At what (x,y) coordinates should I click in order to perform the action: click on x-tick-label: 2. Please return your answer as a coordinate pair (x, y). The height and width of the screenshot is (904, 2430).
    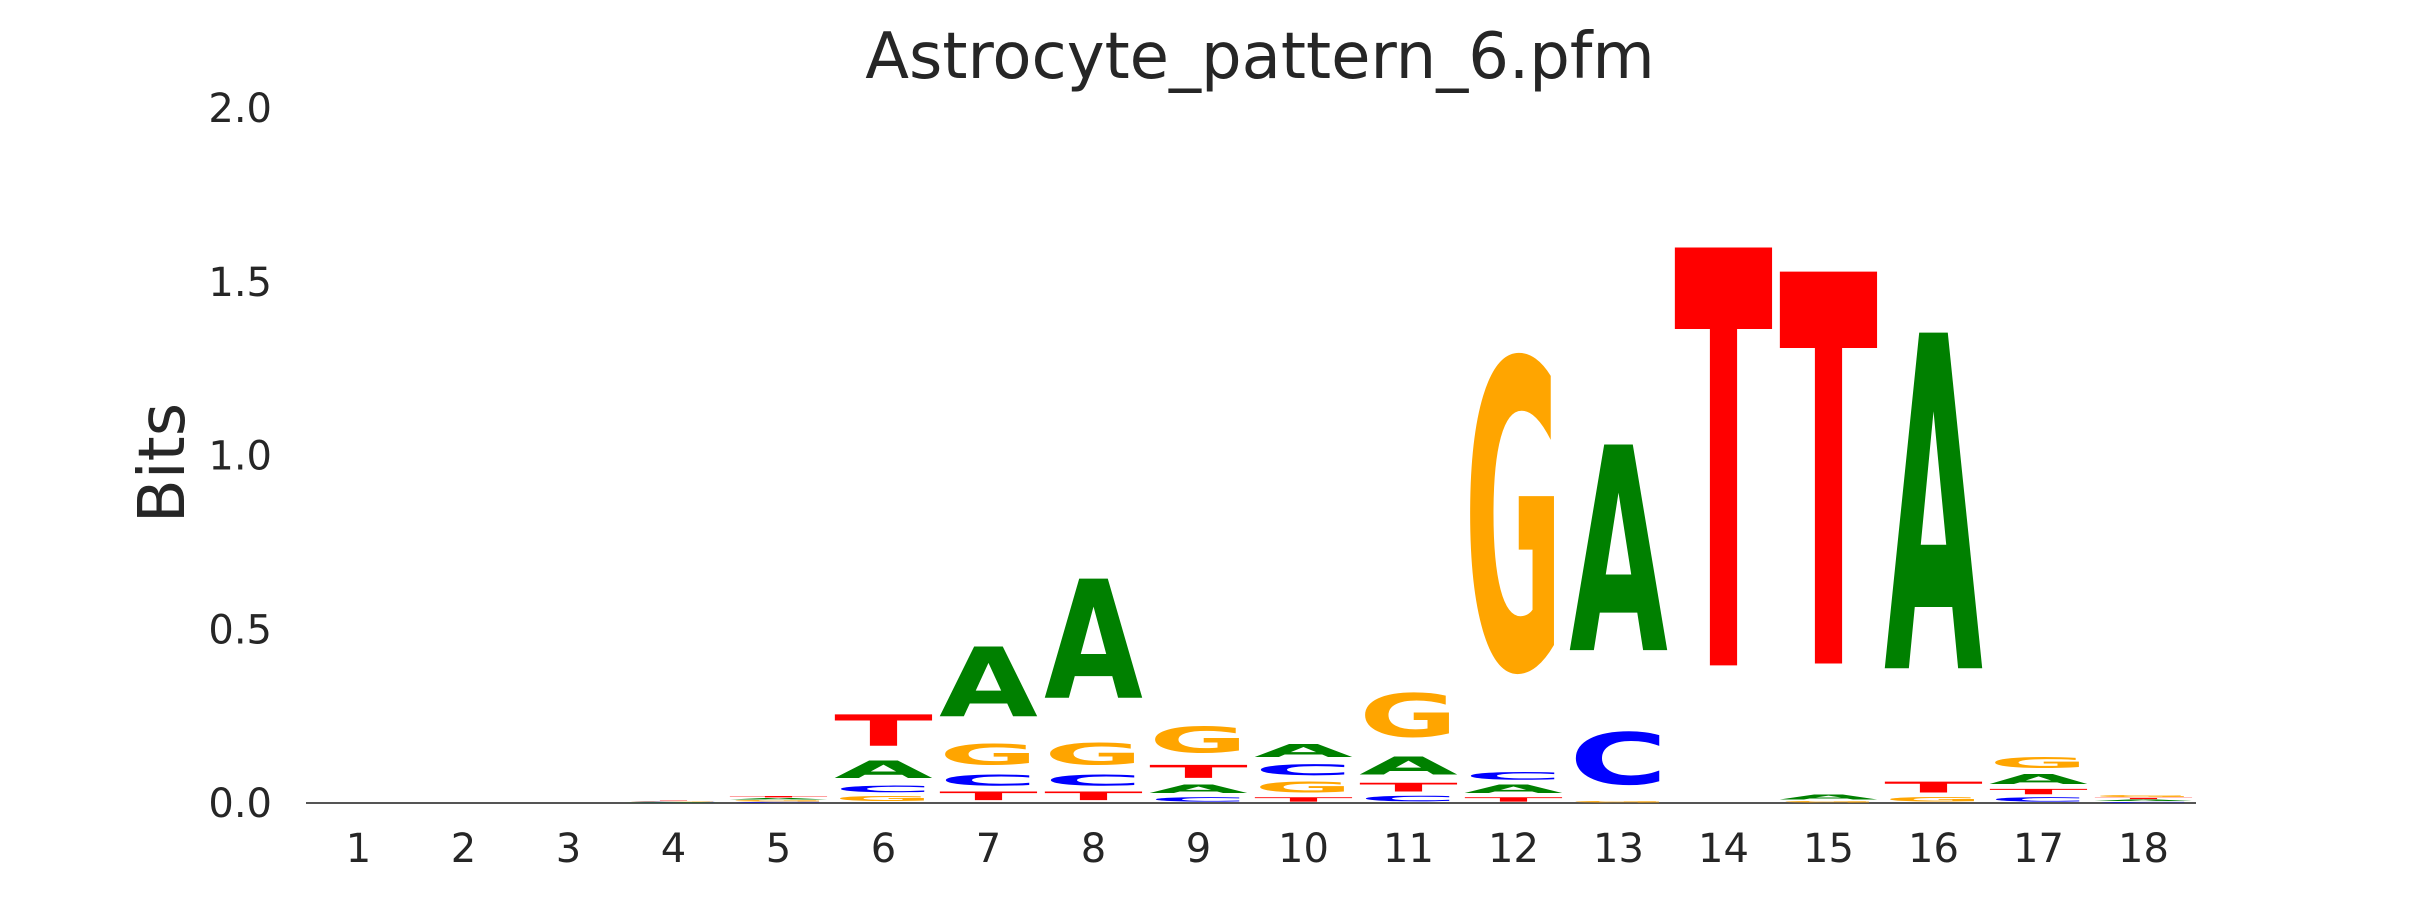
    Looking at the image, I should click on (463, 849).